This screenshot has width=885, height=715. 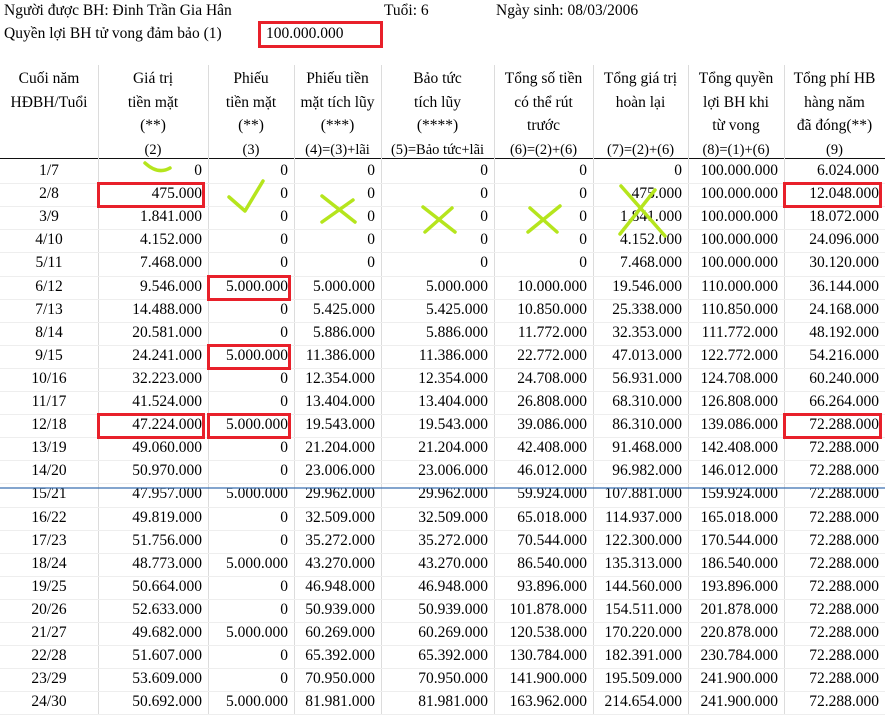 What do you see at coordinates (49, 240) in the screenshot?
I see `year-age-cell: 4/10` at bounding box center [49, 240].